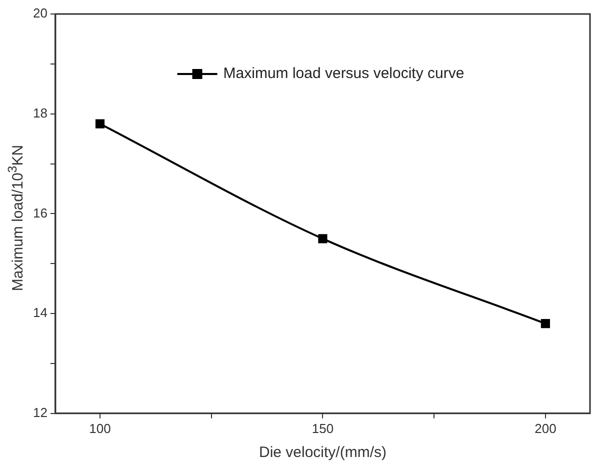 Image resolution: width=597 pixels, height=470 pixels. What do you see at coordinates (100, 428) in the screenshot?
I see `x-tick-label: 100` at bounding box center [100, 428].